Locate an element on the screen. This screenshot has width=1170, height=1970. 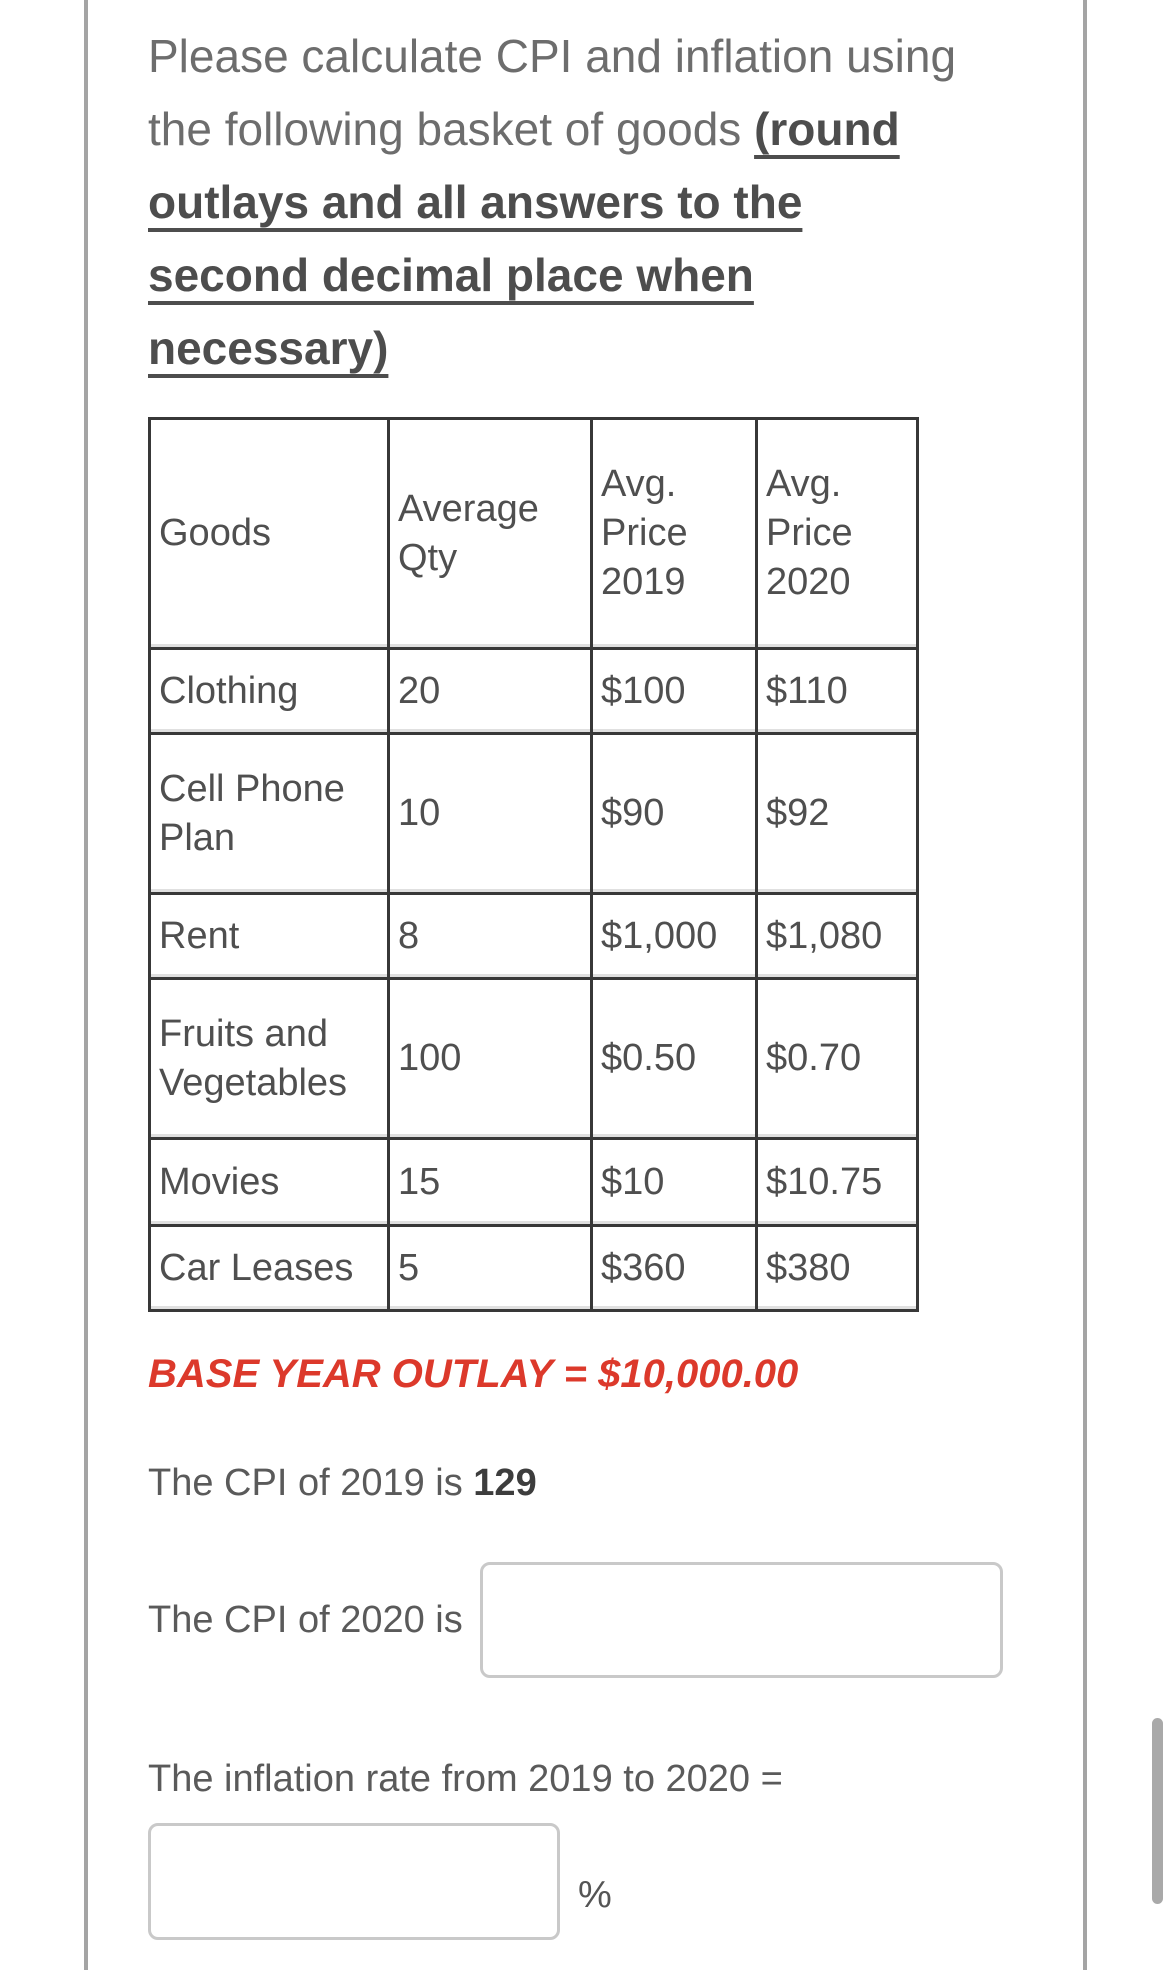
inflation-rate-label: The inflation rate from 2019 to 2020 = is located at coordinates (465, 1779).